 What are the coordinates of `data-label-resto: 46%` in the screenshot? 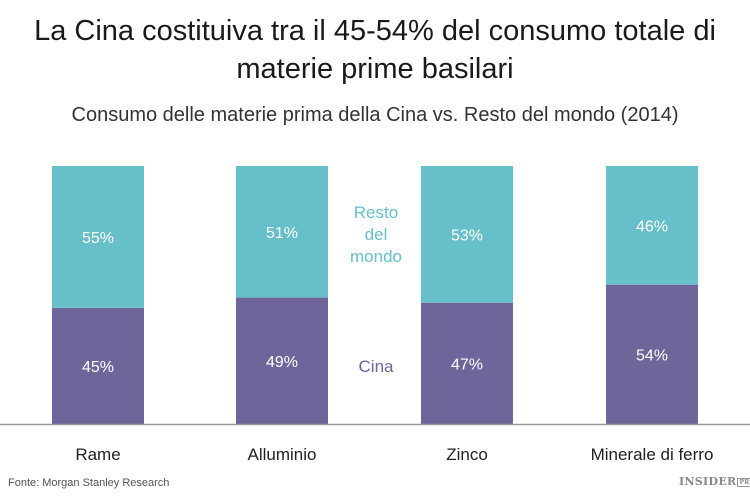 It's located at (652, 226).